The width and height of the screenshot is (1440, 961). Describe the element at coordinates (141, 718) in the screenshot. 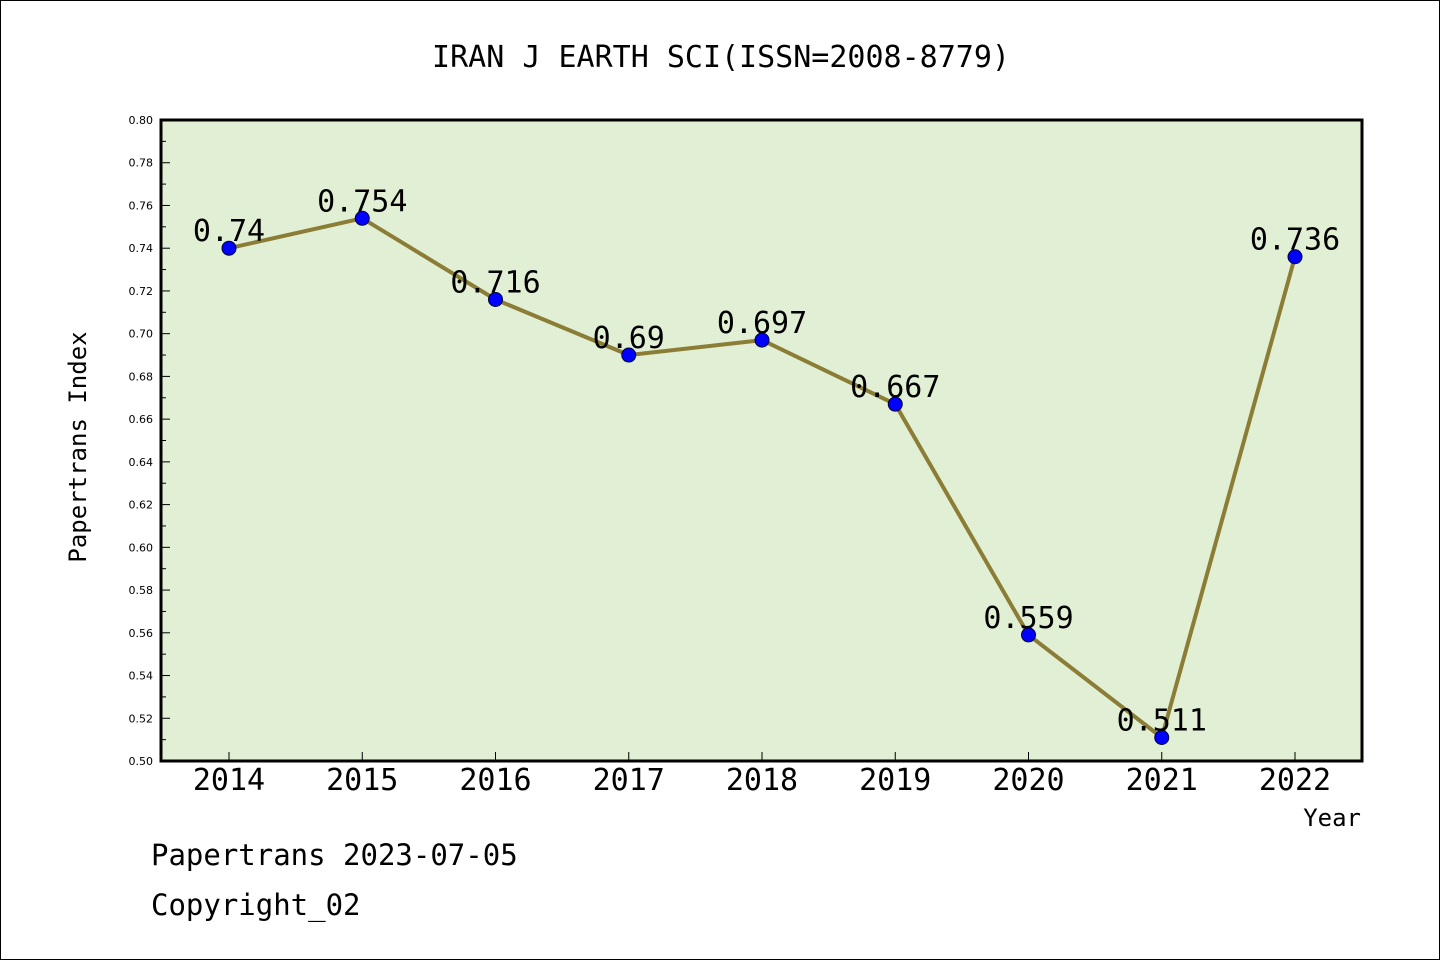

I see `y-tick-label: 0.52` at that location.